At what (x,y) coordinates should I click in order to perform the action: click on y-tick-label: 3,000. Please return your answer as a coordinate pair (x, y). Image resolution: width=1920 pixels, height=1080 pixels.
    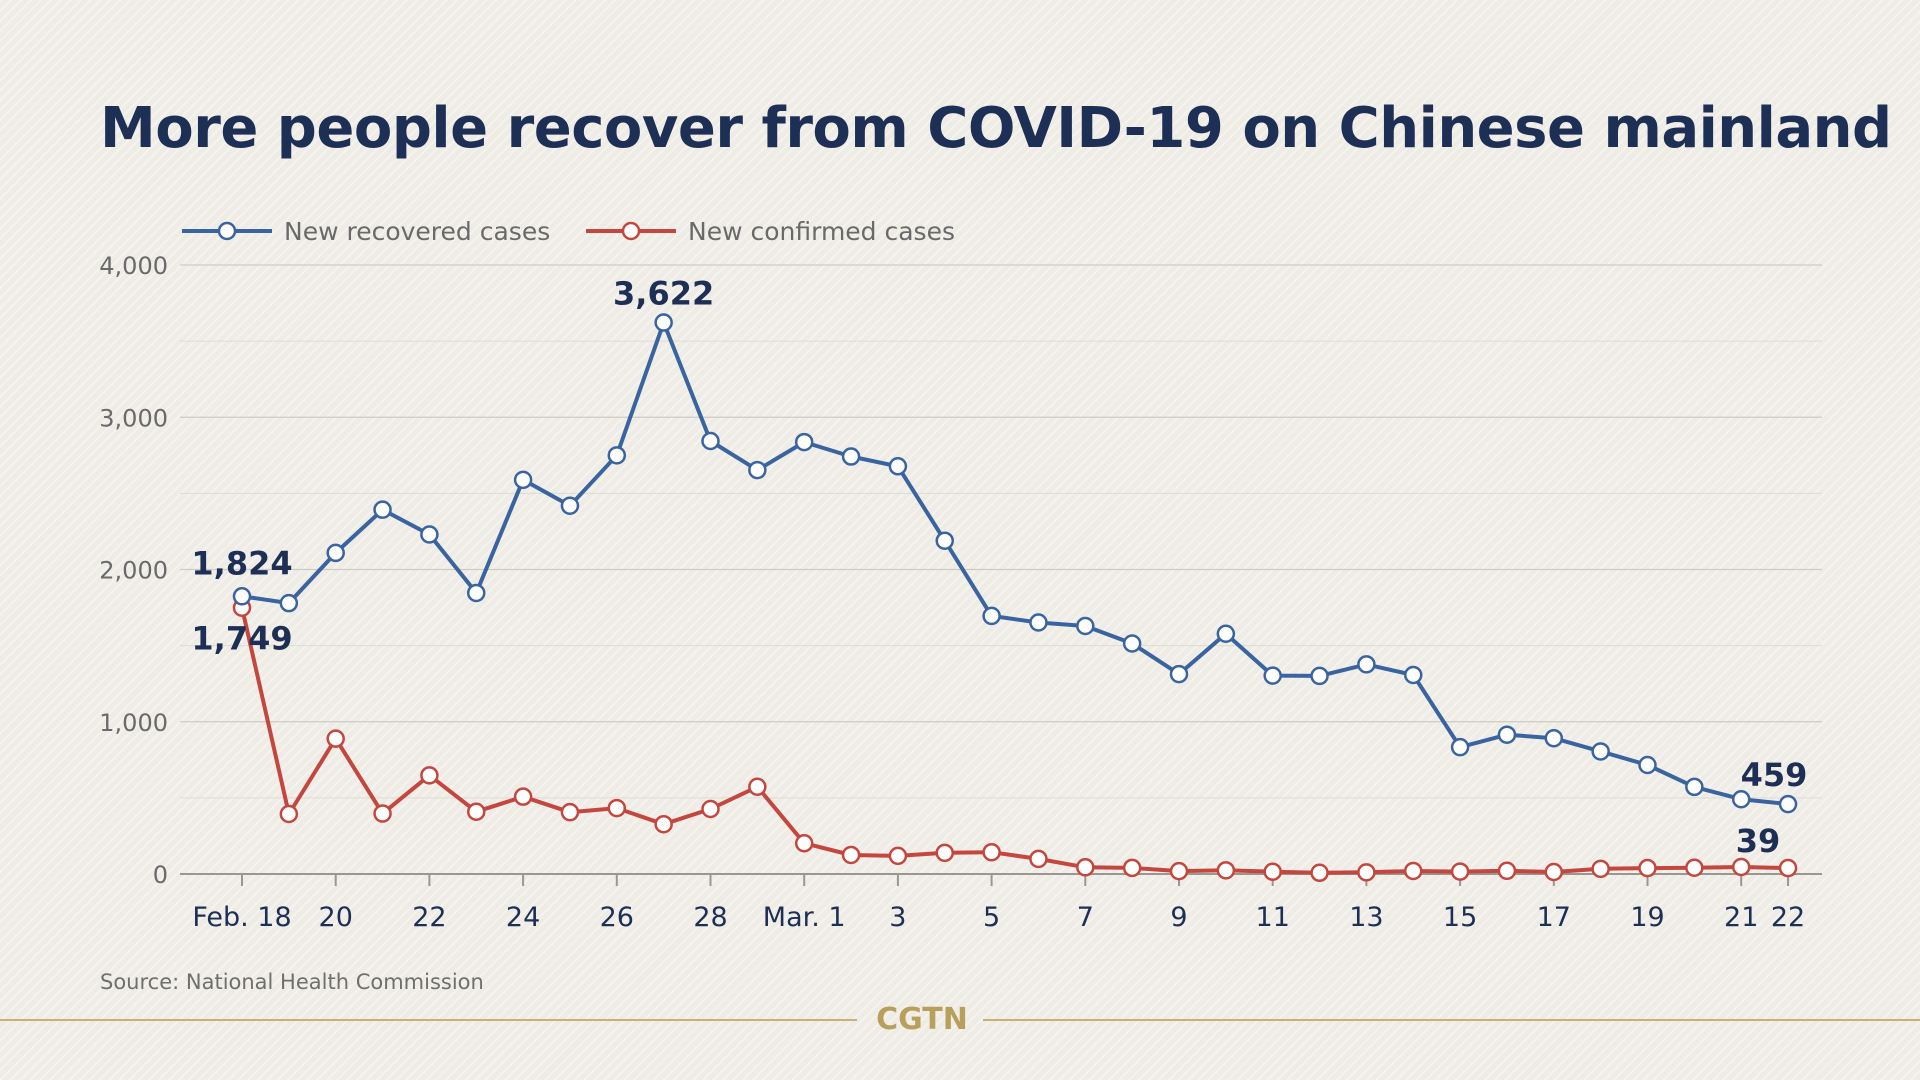
    Looking at the image, I should click on (133, 418).